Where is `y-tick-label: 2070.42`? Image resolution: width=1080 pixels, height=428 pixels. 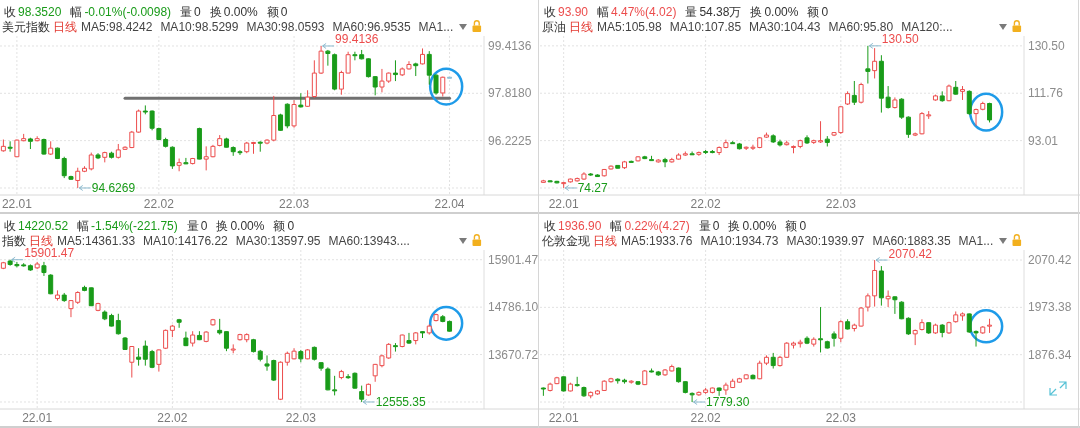 y-tick-label: 2070.42 is located at coordinates (1050, 260).